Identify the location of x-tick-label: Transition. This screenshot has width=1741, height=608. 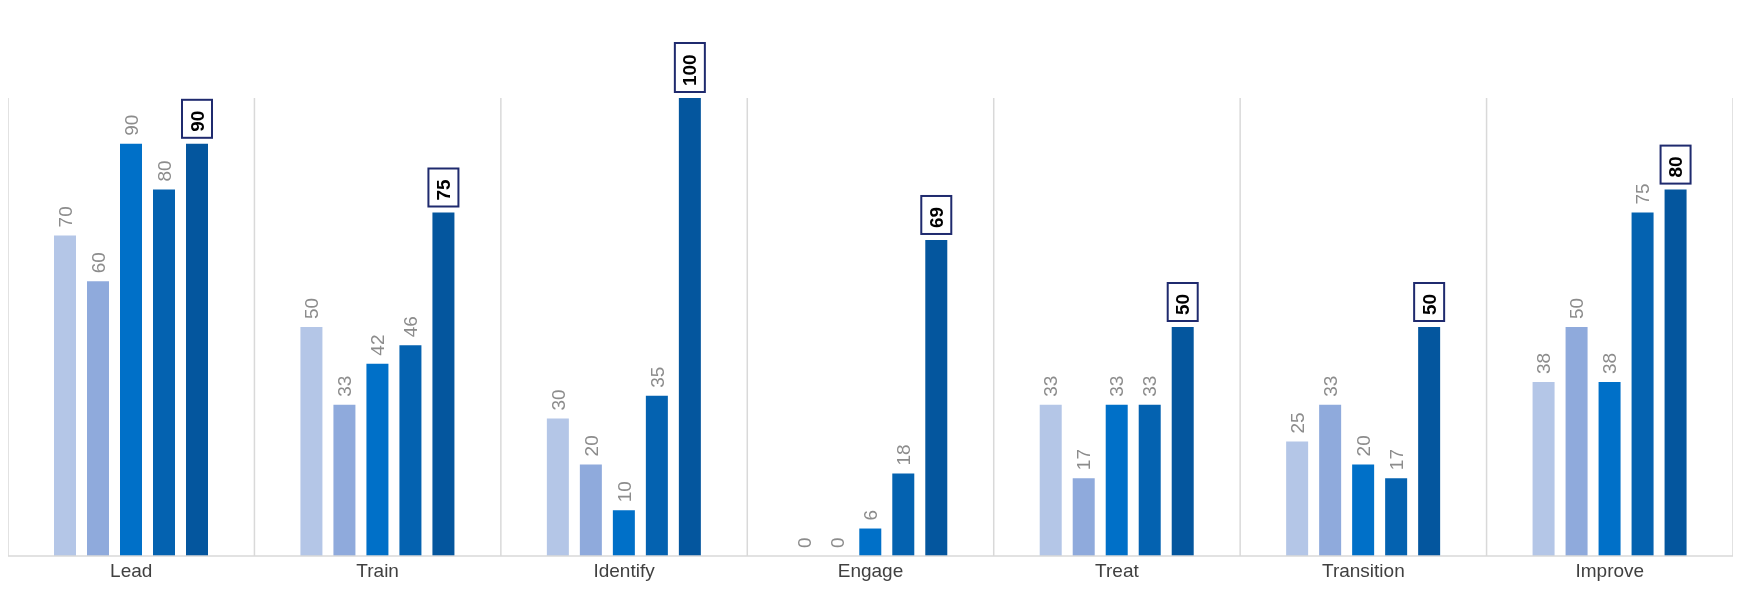
(1363, 571).